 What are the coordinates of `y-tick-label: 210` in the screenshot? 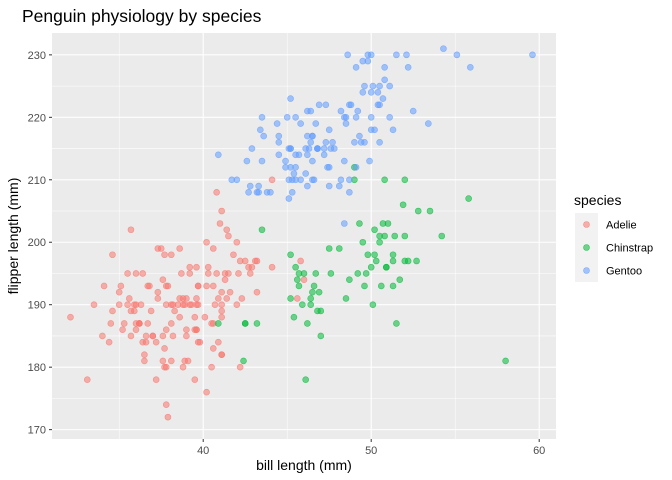 It's located at (37, 181).